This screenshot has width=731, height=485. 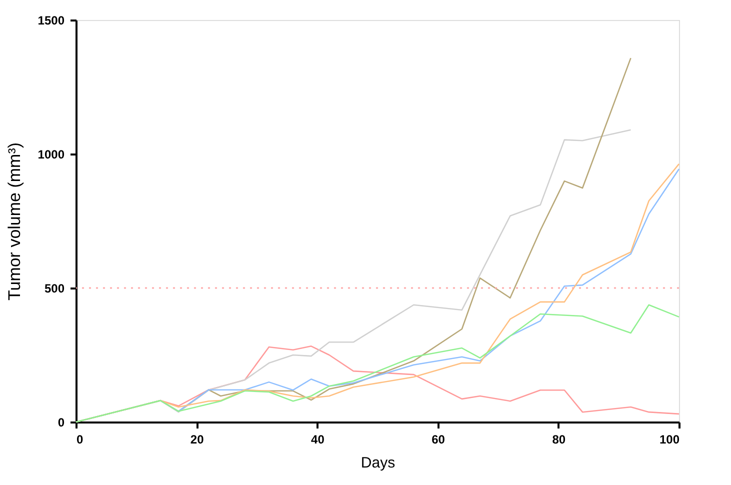 I want to click on y-tick-label: 1500, so click(x=51, y=21).